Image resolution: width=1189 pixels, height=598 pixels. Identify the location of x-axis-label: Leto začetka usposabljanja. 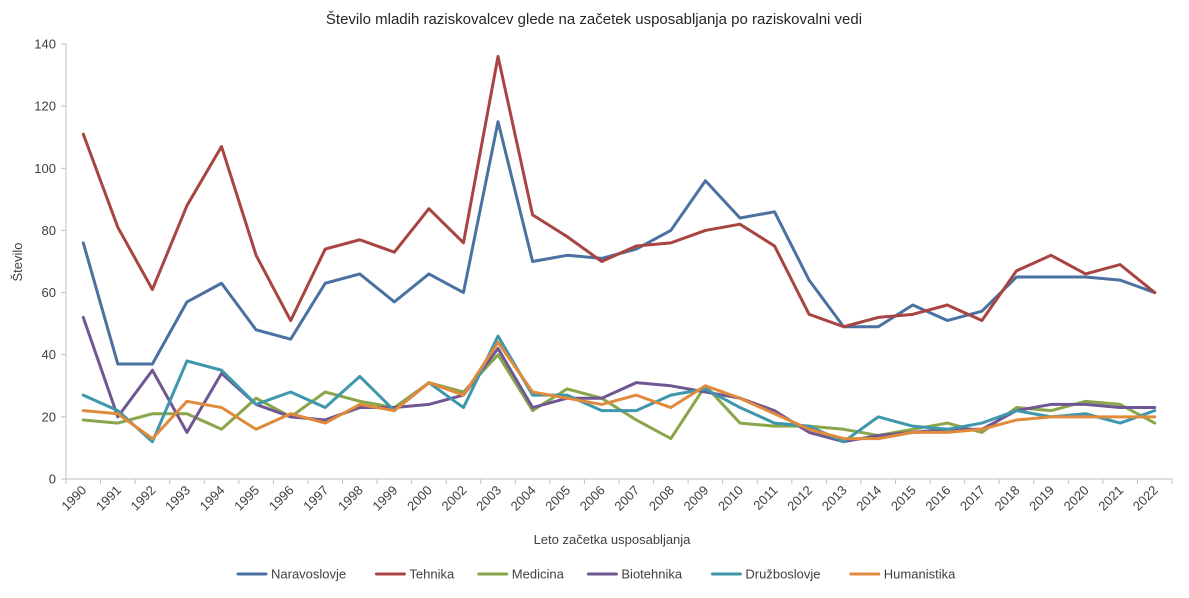
(613, 539).